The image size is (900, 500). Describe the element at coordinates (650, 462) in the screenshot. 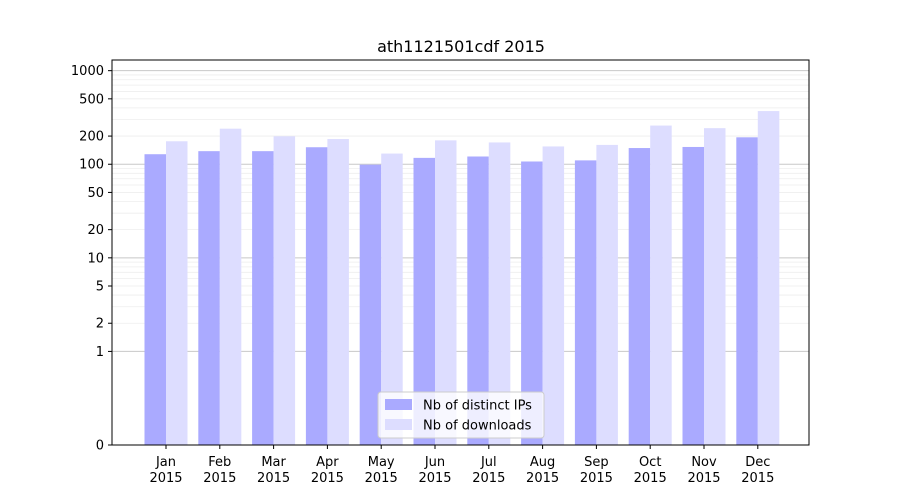

I see `x-tick-label-month: Oct` at that location.